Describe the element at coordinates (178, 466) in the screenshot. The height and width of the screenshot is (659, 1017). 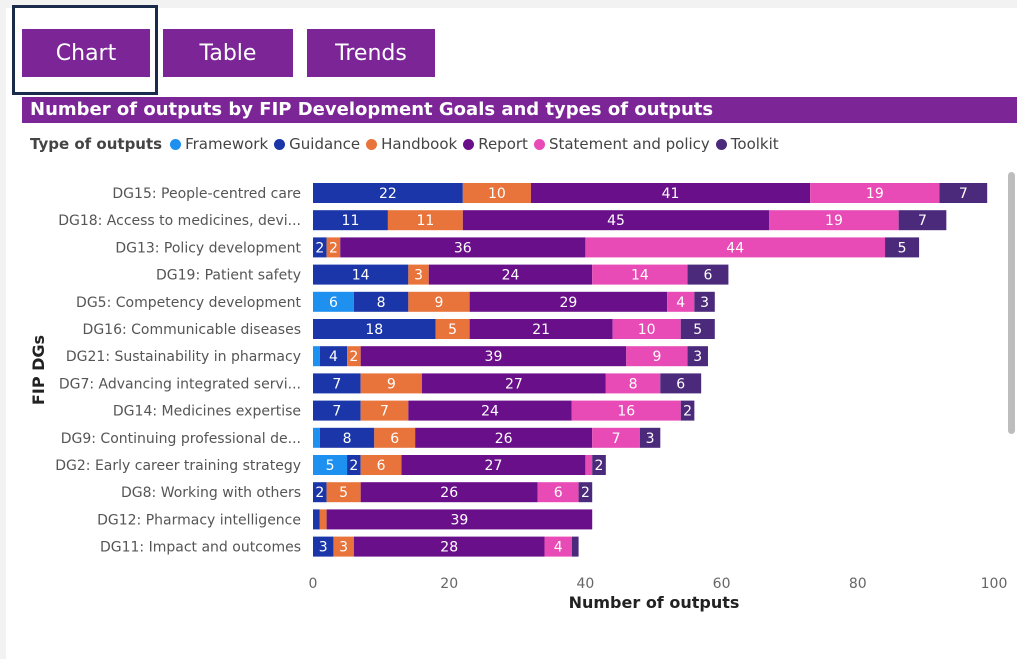
I see `y-tick-label: DG2: Early career training strategy` at that location.